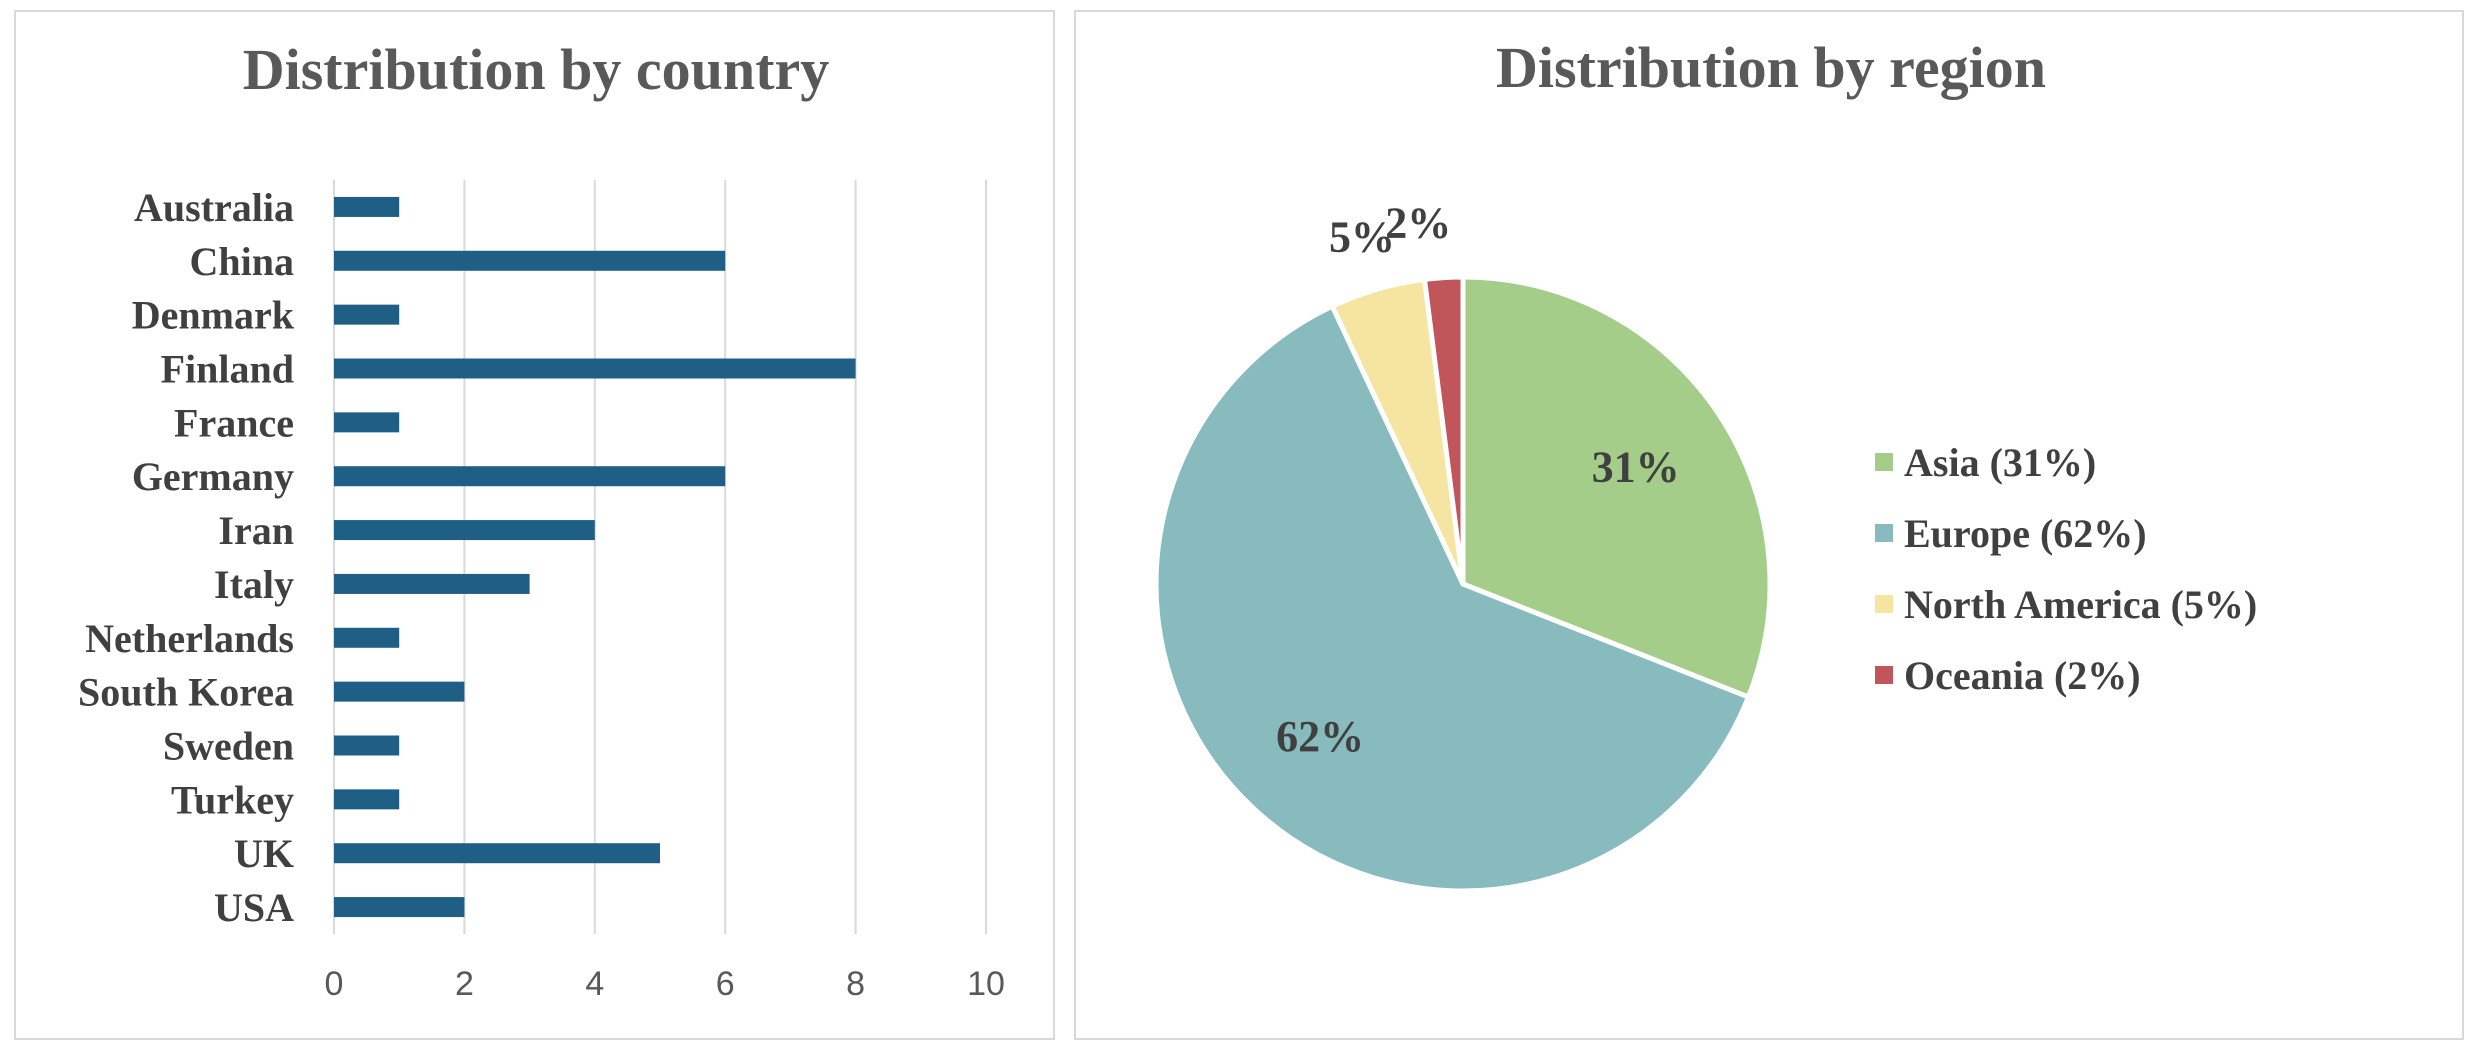 This screenshot has width=2477, height=1054. What do you see at coordinates (399, 907) in the screenshot?
I see `bar-usa` at bounding box center [399, 907].